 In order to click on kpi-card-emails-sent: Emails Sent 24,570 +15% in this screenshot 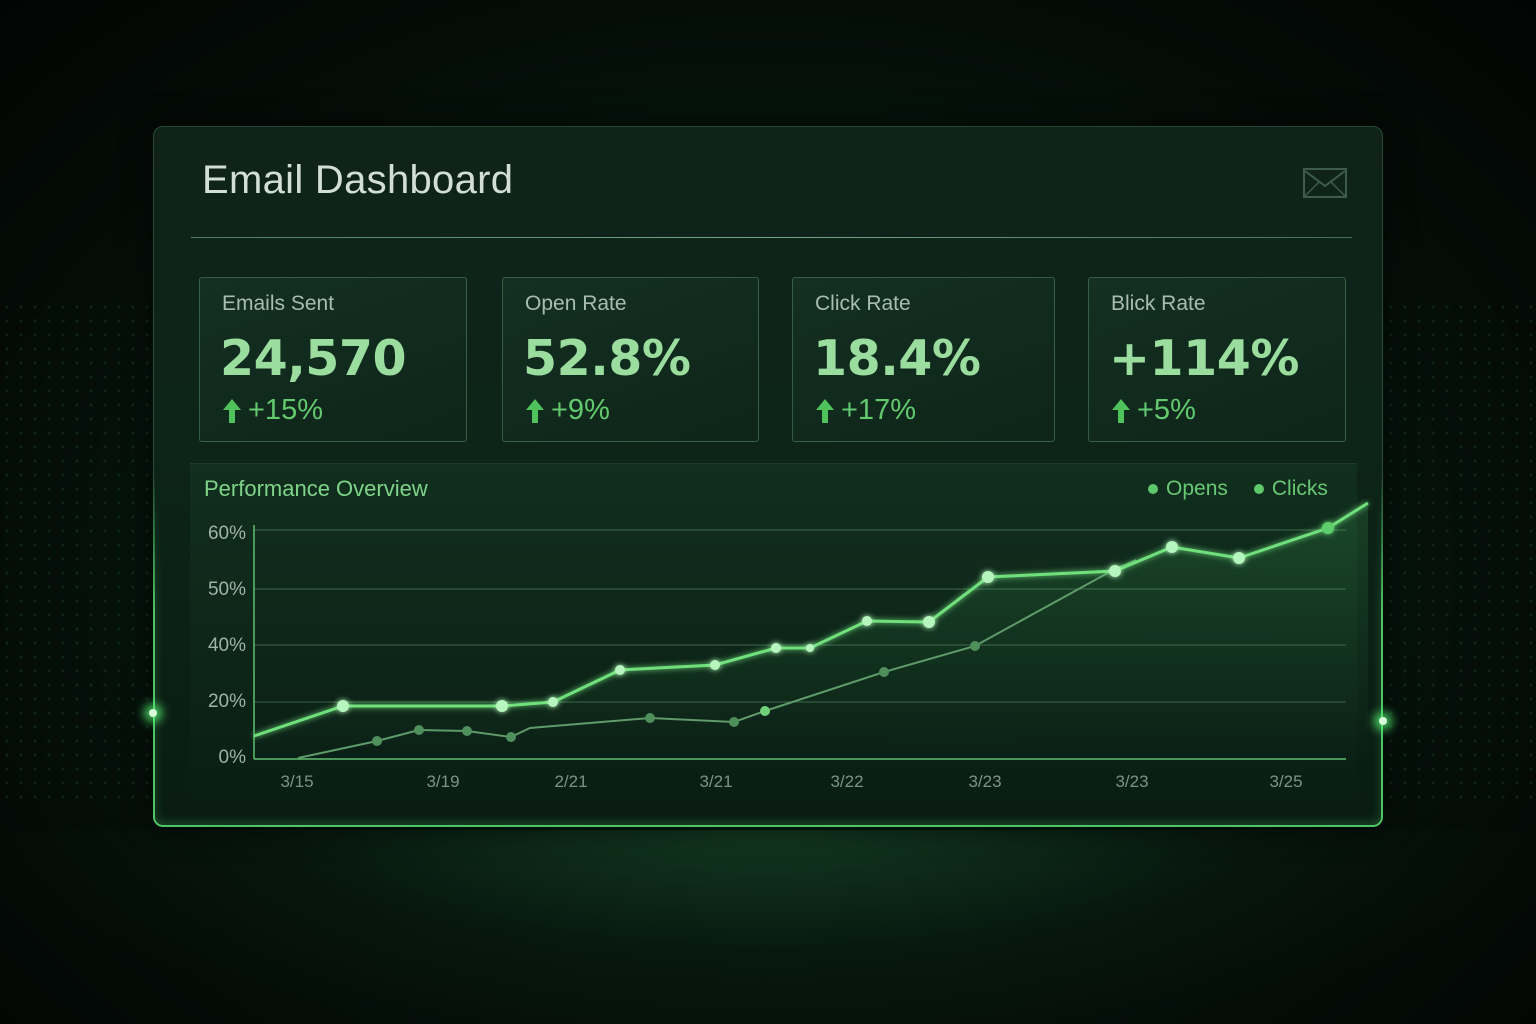, I will do `click(333, 359)`.